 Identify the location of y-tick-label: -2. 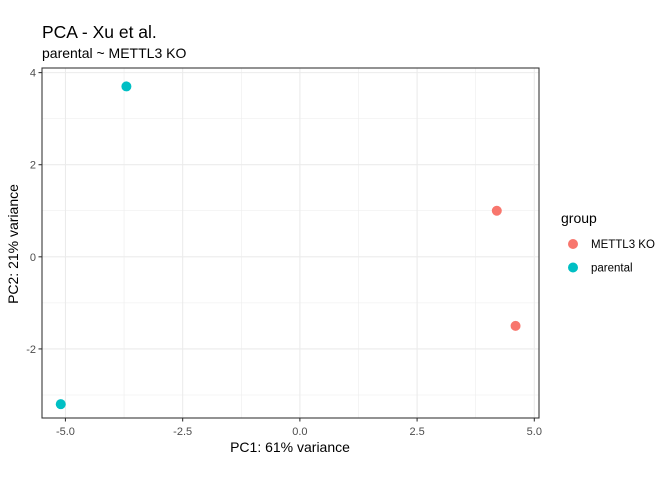
(31, 350).